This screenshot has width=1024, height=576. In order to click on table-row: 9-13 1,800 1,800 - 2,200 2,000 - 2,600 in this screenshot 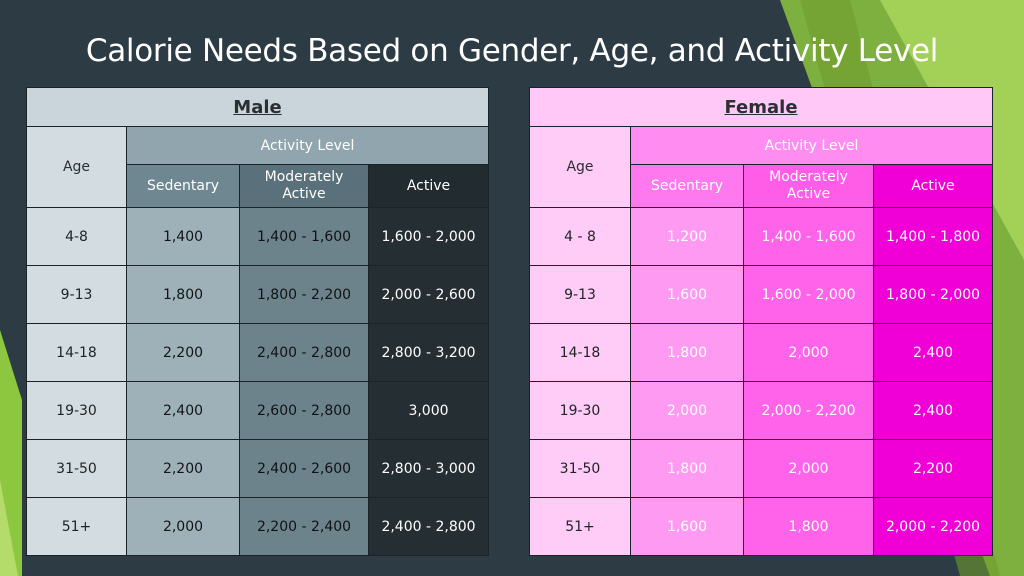, I will do `click(257, 294)`.